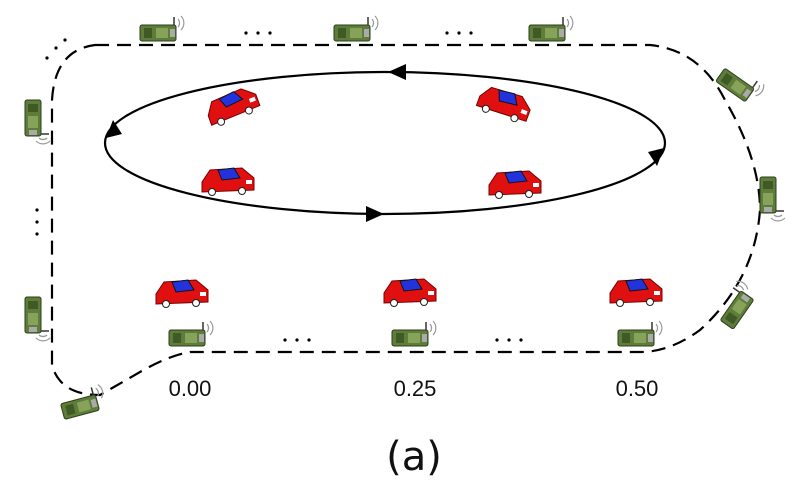 The height and width of the screenshot is (482, 788). What do you see at coordinates (414, 457) in the screenshot?
I see `caption: (a)` at bounding box center [414, 457].